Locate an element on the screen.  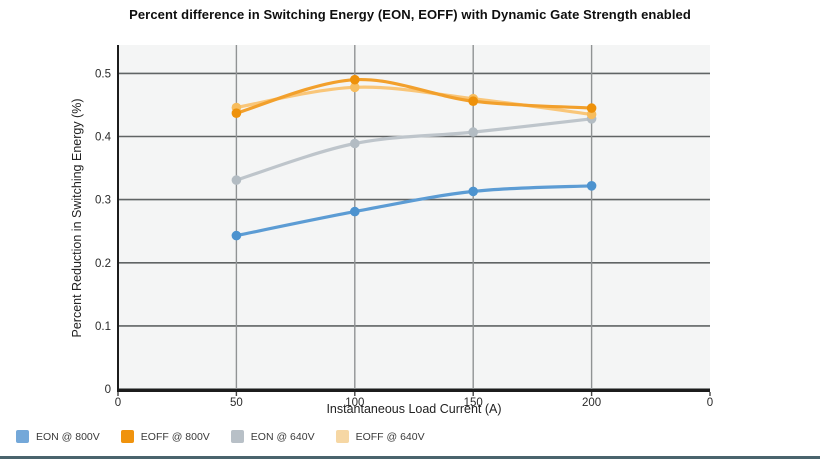
legend-item-eon-640v: EON @ 640V is located at coordinates (272, 436).